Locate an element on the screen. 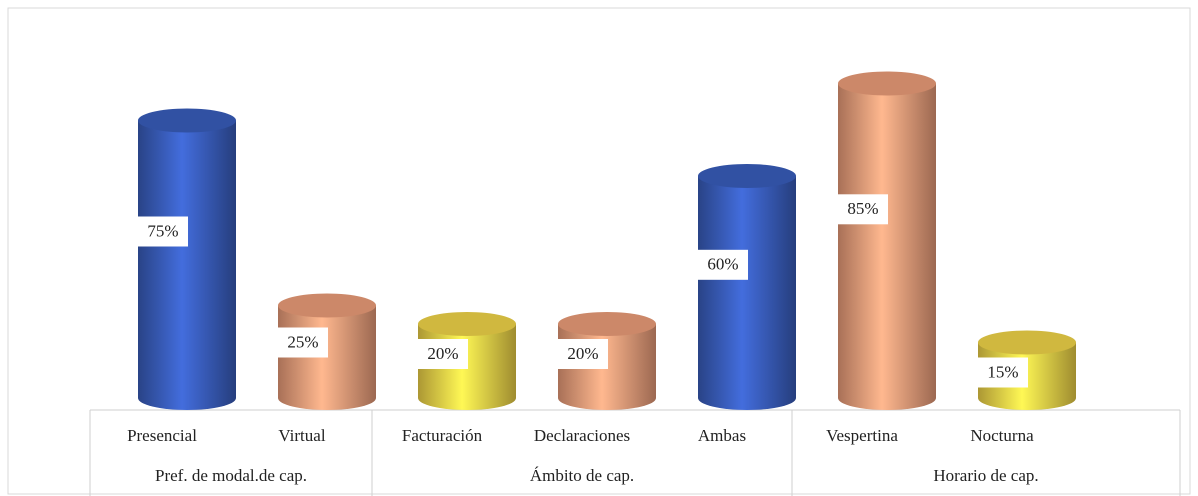  data-label: 60% is located at coordinates (722, 264).